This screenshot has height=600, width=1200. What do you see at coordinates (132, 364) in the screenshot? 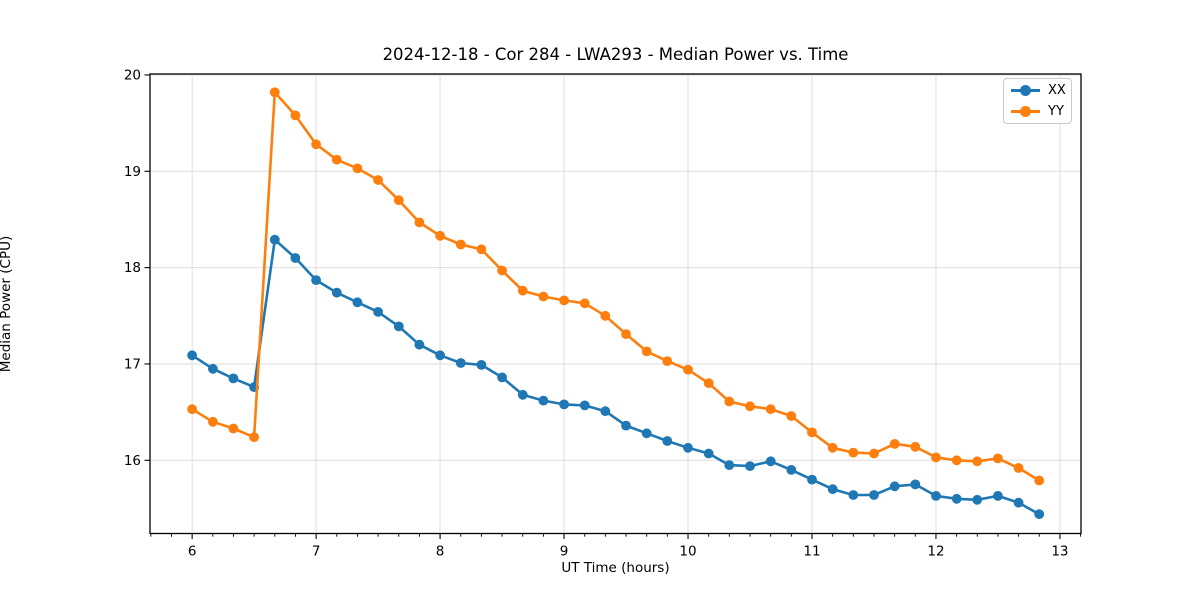
I see `svg-text: 17` at bounding box center [132, 364].